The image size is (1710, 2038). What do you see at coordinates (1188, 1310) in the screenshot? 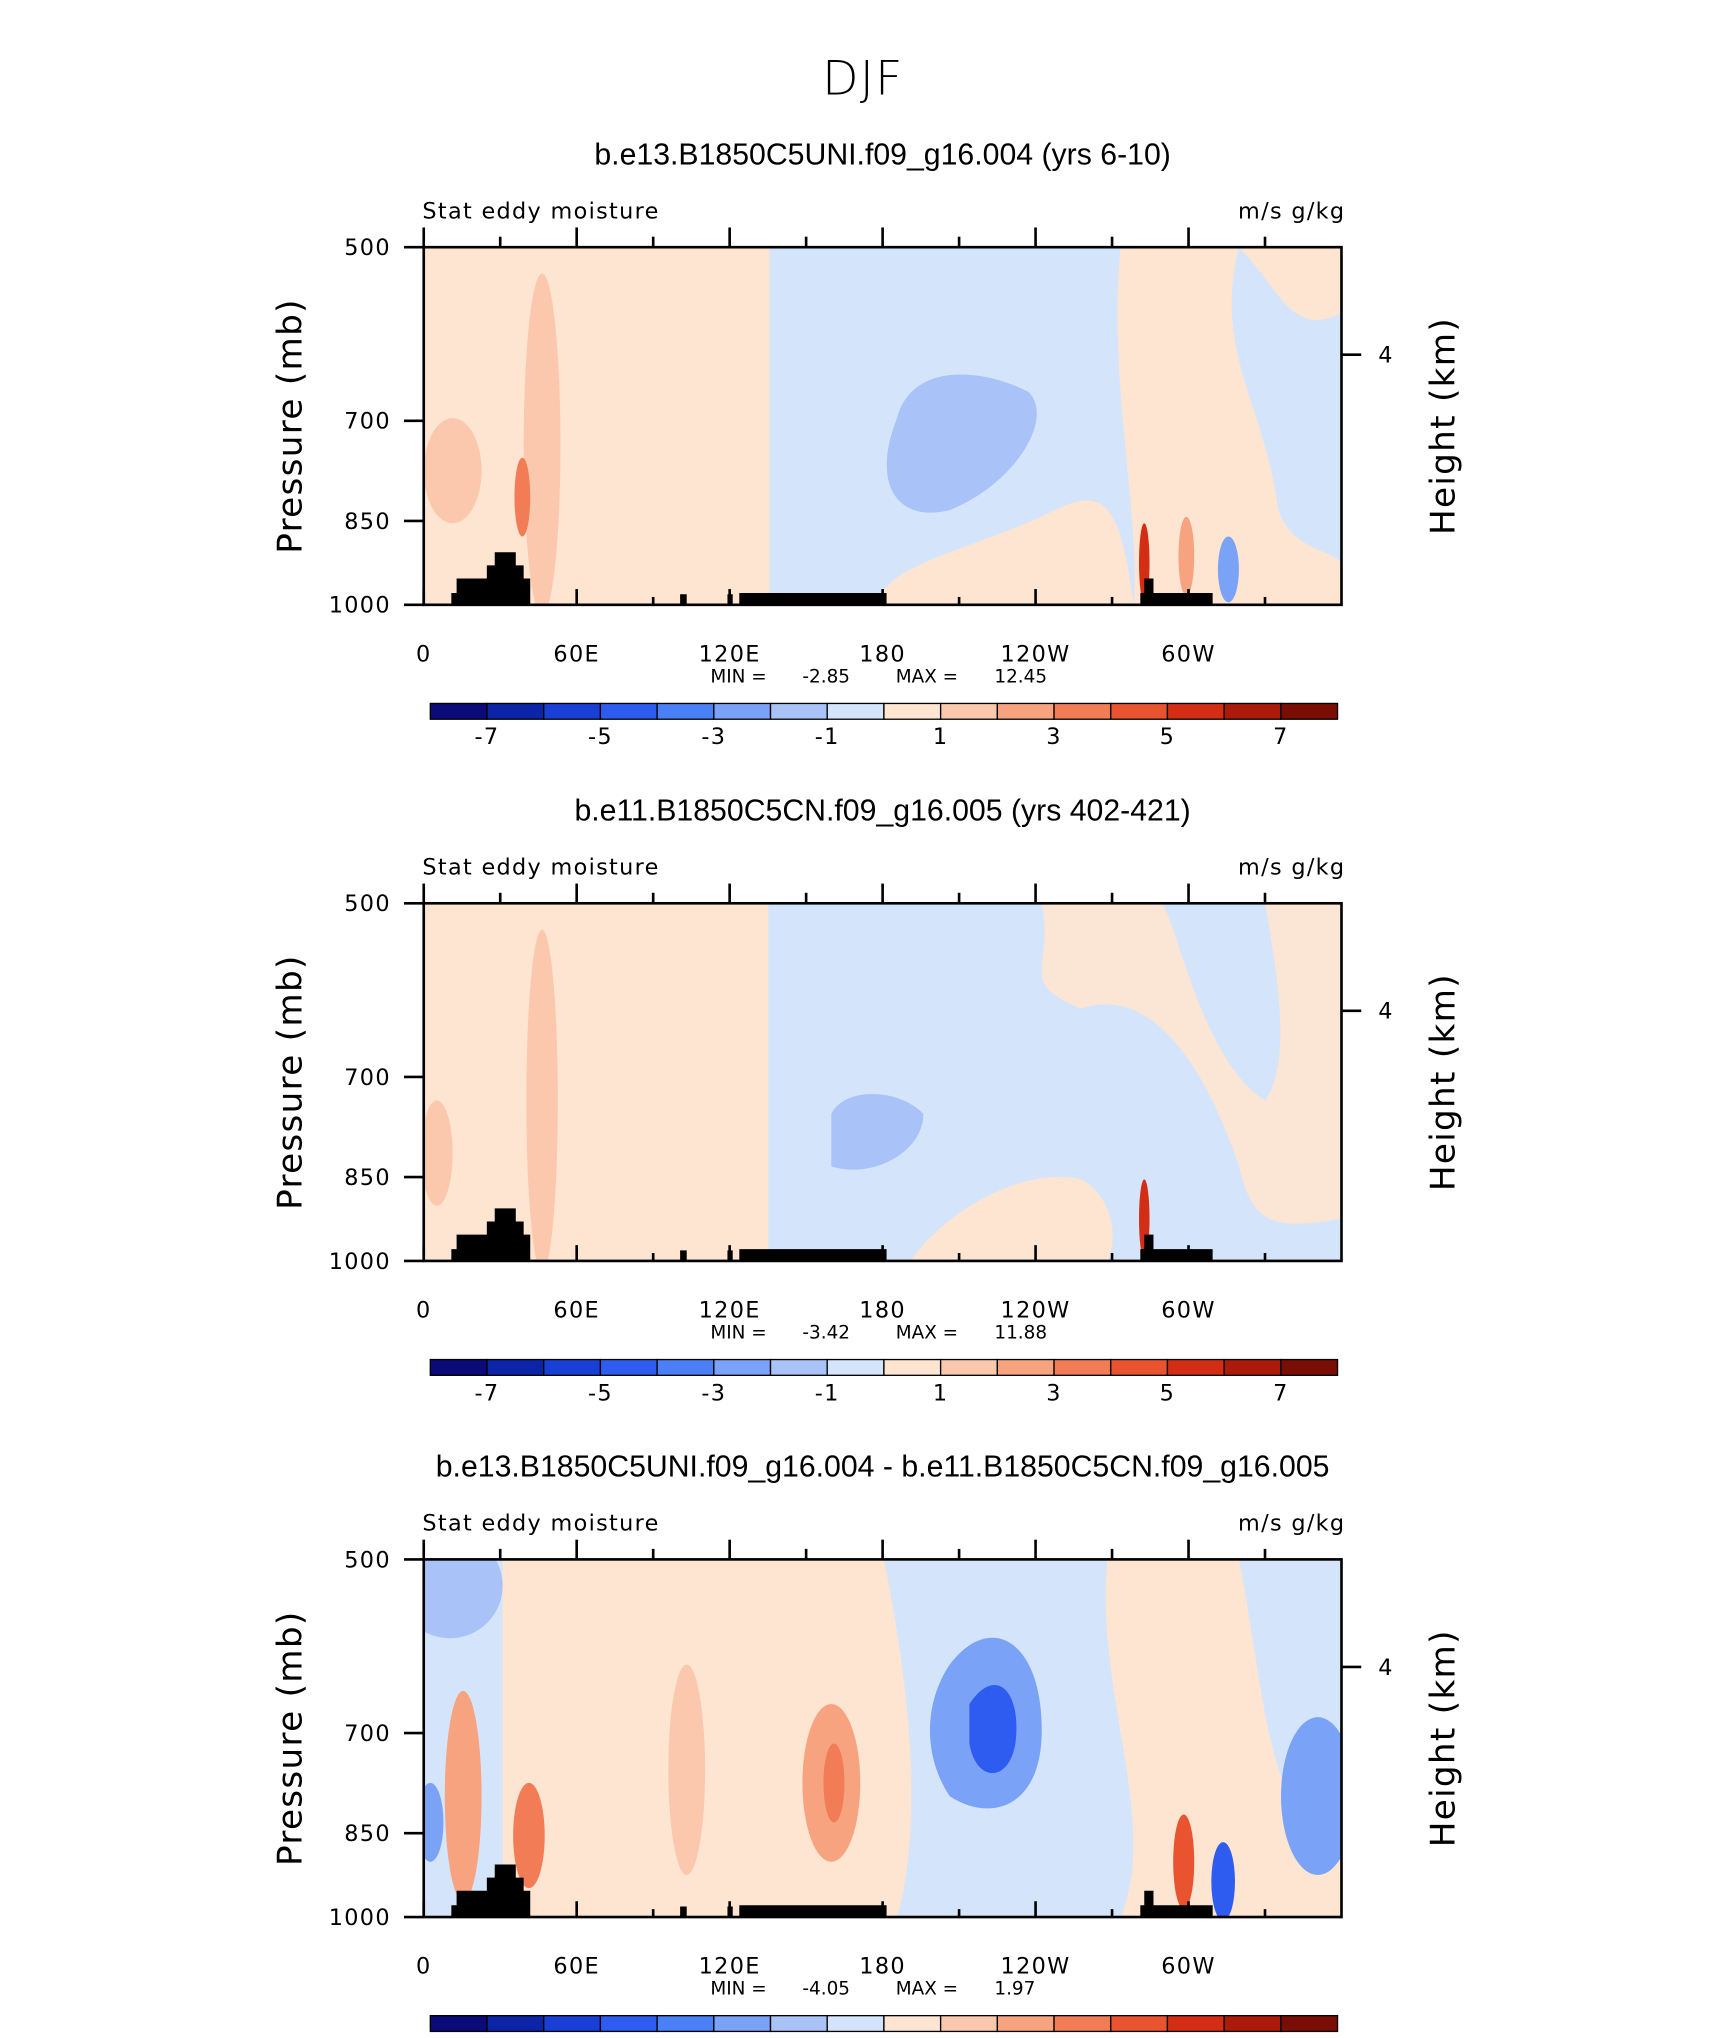
I see `x-tick-label: 60W` at bounding box center [1188, 1310].